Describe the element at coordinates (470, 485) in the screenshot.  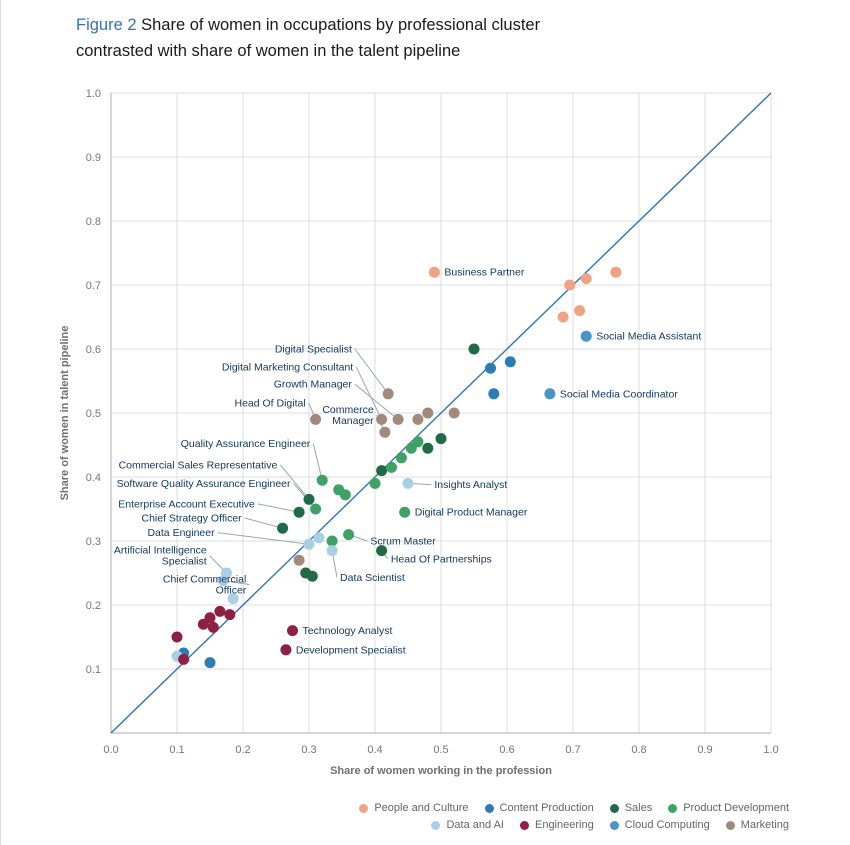
I see `point-label: Insights Analyst` at that location.